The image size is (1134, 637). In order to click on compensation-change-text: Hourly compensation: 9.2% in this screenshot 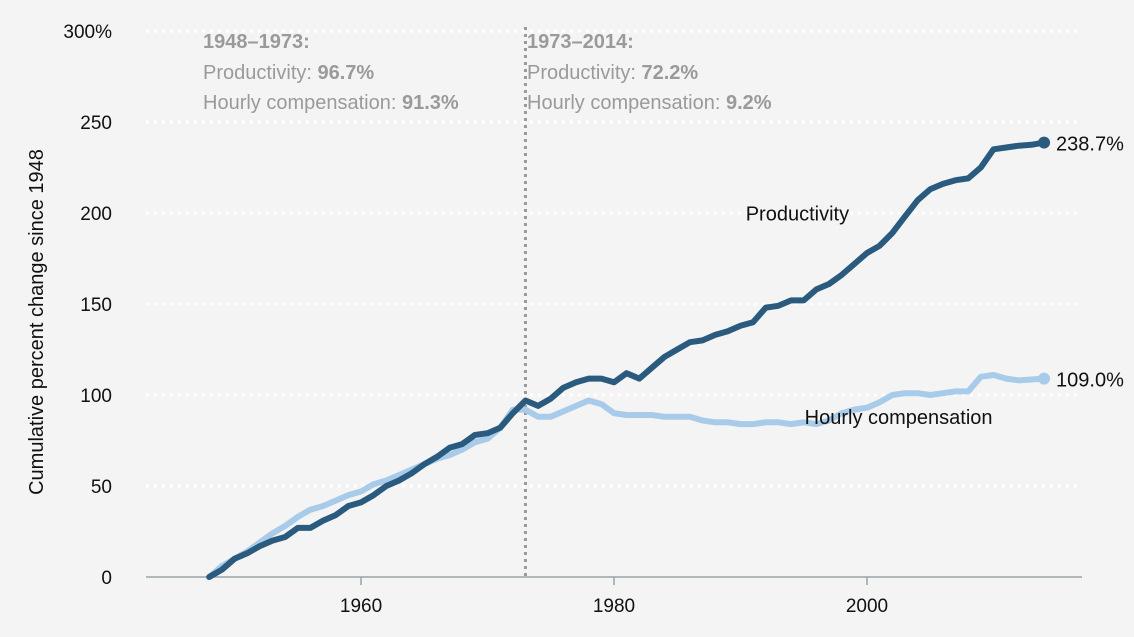, I will do `click(649, 103)`.